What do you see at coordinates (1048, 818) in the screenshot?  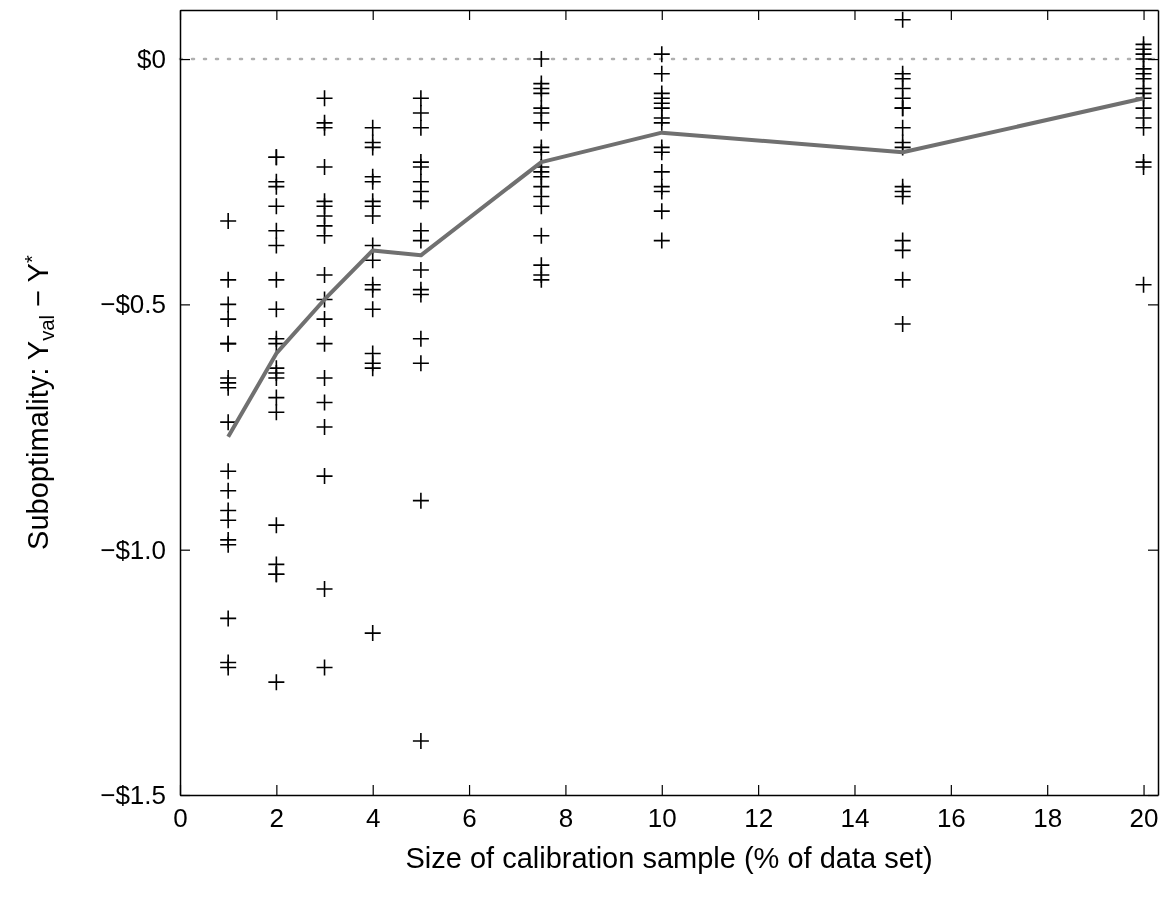 I see `x-tick-label: 18` at bounding box center [1048, 818].